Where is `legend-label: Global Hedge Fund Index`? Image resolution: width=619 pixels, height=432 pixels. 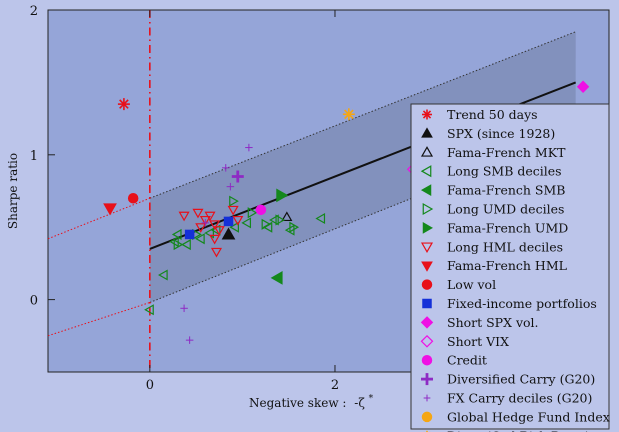 legend-label: Global Hedge Fund Index is located at coordinates (528, 416).